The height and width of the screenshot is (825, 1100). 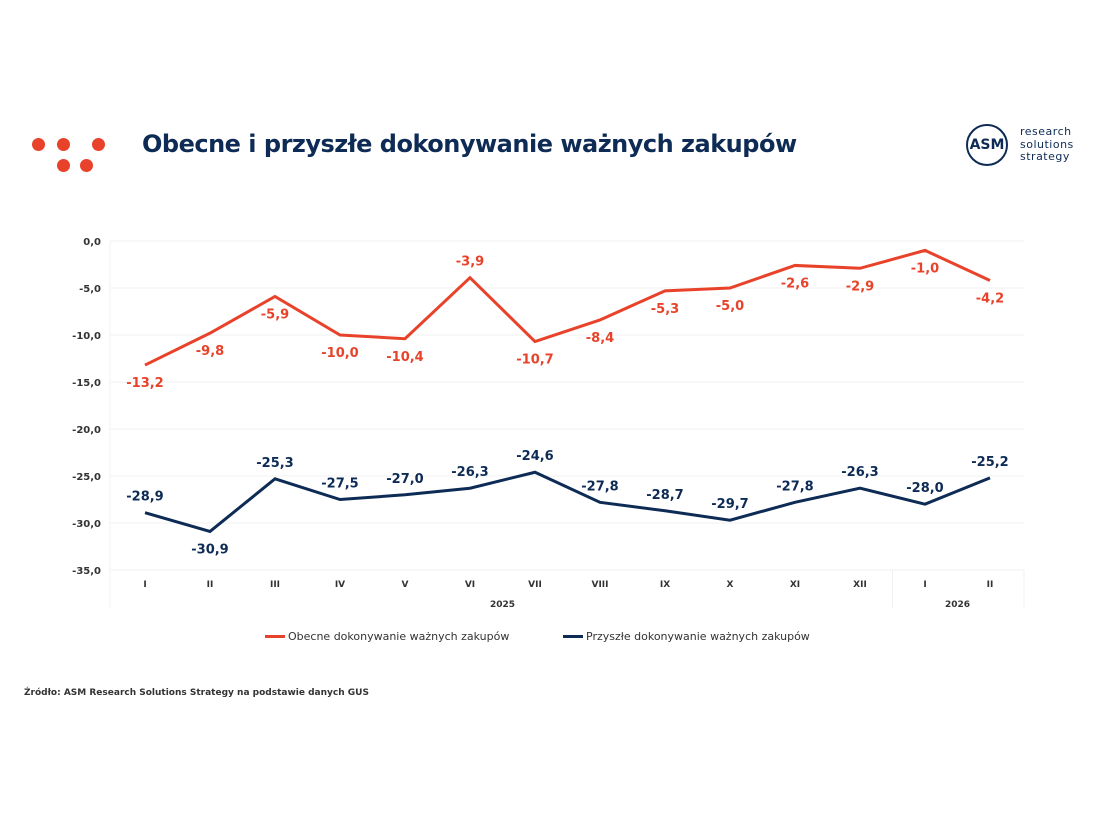 What do you see at coordinates (573, 636) in the screenshot?
I see `legend-swatch-future` at bounding box center [573, 636].